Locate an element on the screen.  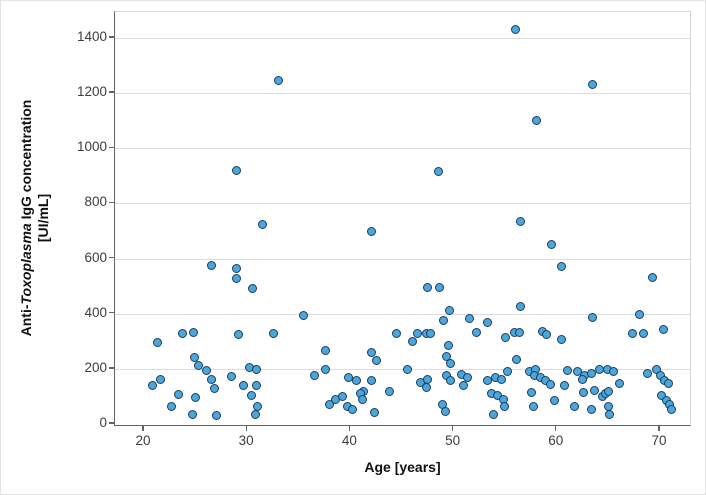
gridline-y200 is located at coordinates (402, 369).